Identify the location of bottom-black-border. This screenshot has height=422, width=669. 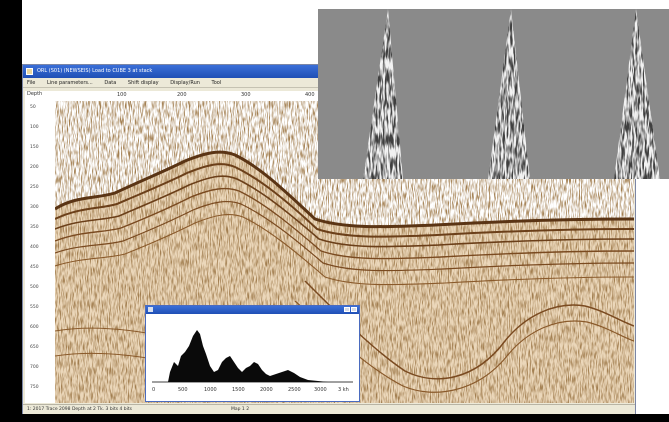
(334, 418).